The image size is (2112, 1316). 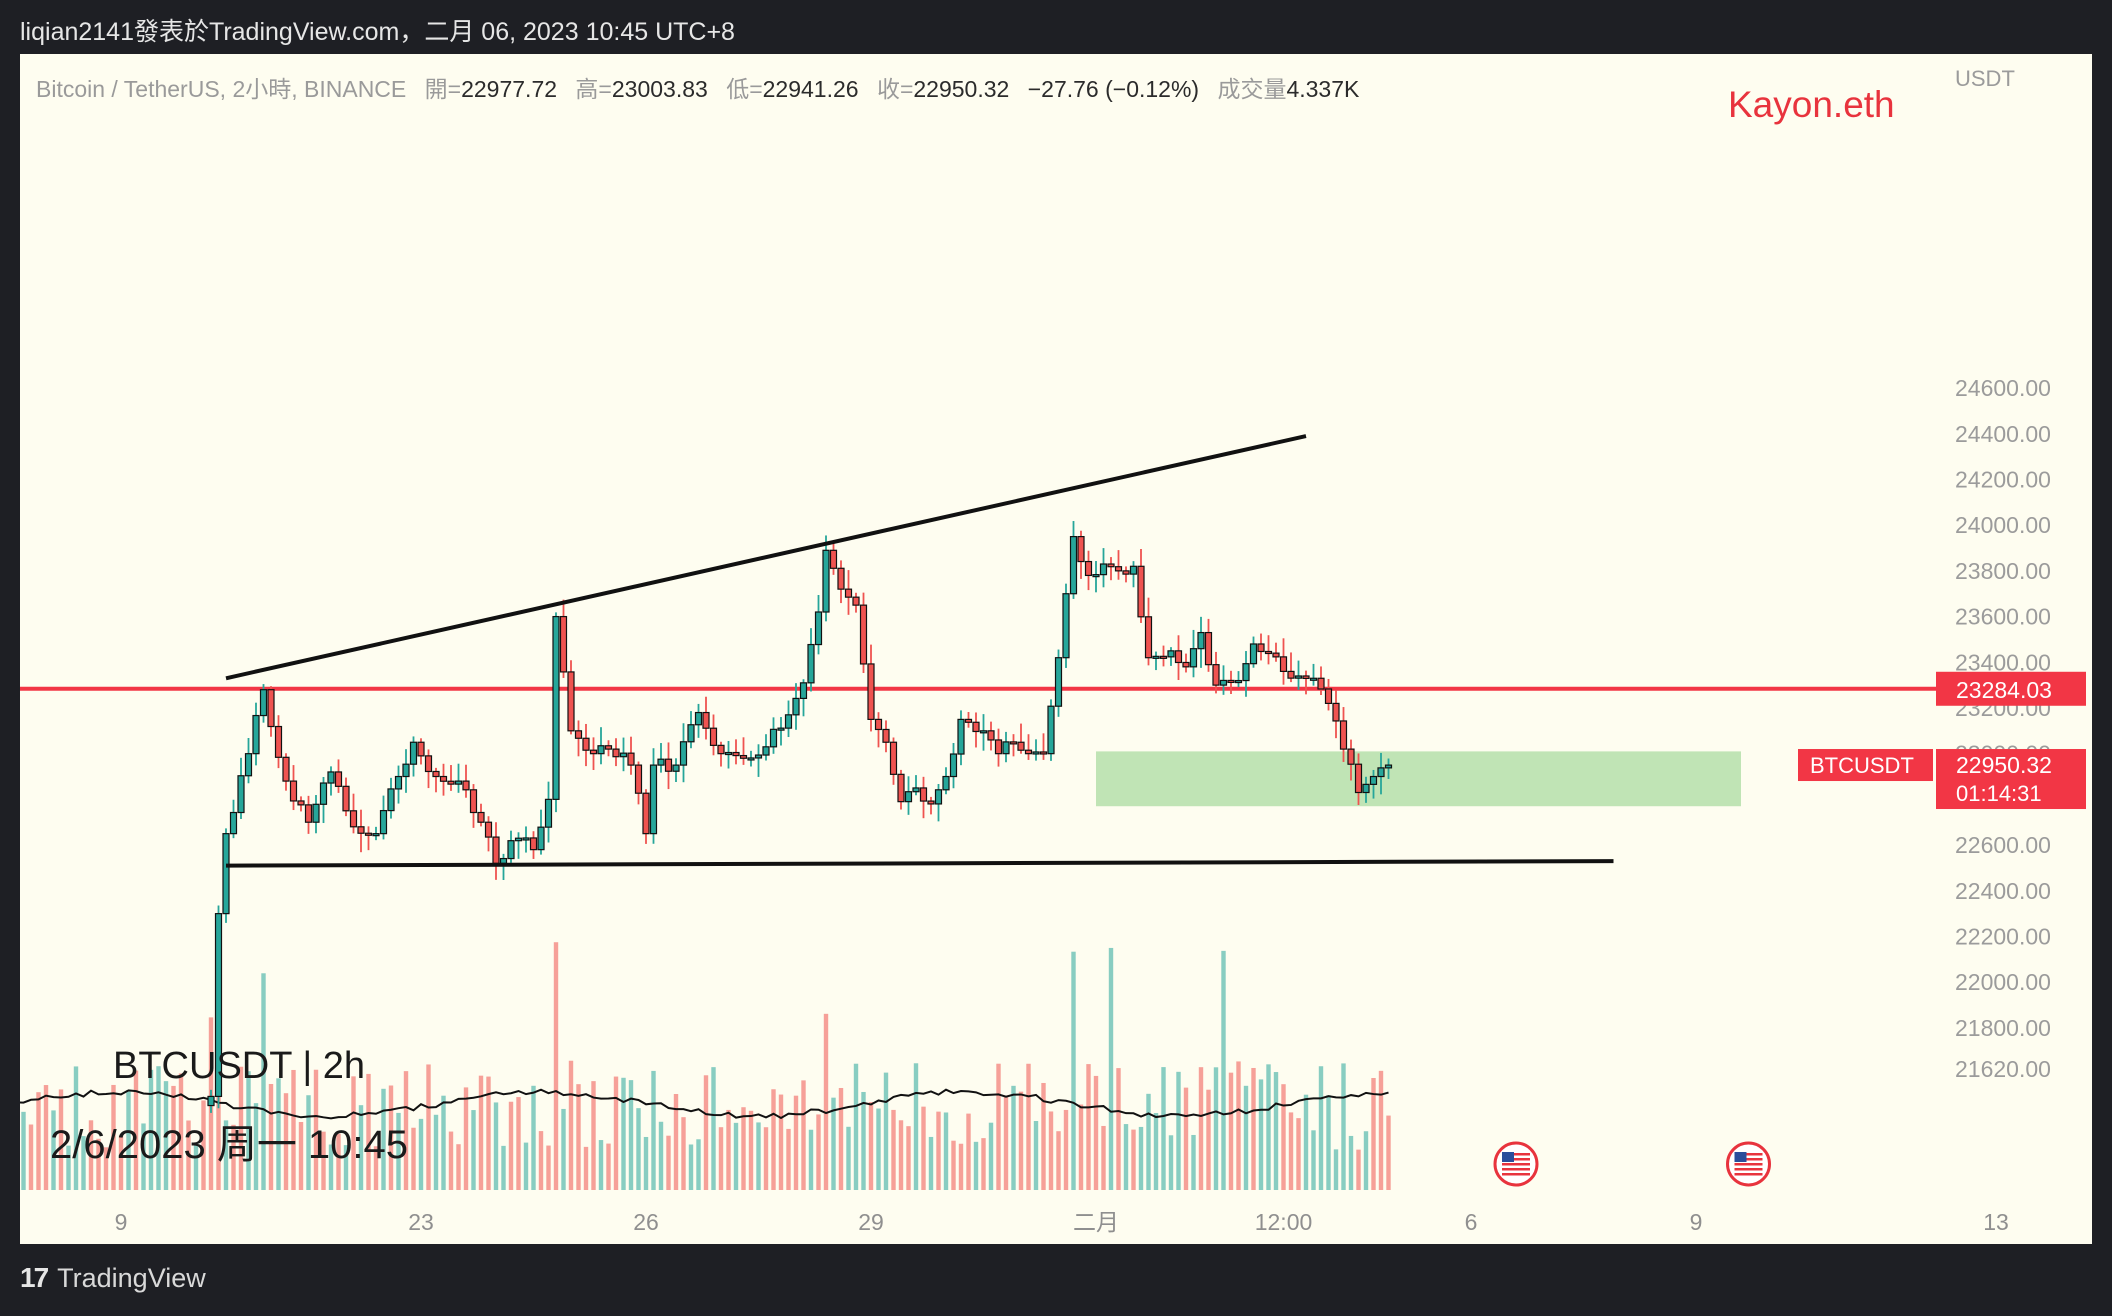 What do you see at coordinates (2003, 434) in the screenshot?
I see `price-tick-label: 24400.00` at bounding box center [2003, 434].